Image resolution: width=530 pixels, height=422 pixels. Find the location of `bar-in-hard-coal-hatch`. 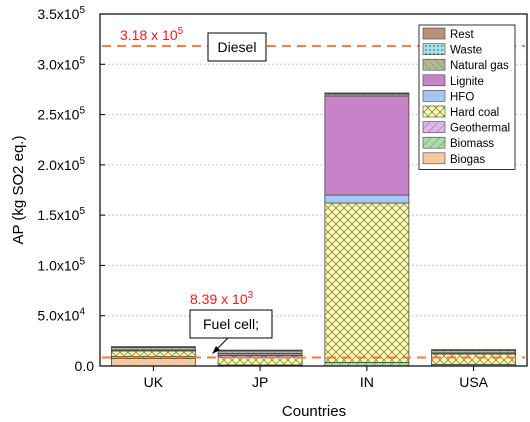

bar-in-hard-coal-hatch is located at coordinates (366, 283).